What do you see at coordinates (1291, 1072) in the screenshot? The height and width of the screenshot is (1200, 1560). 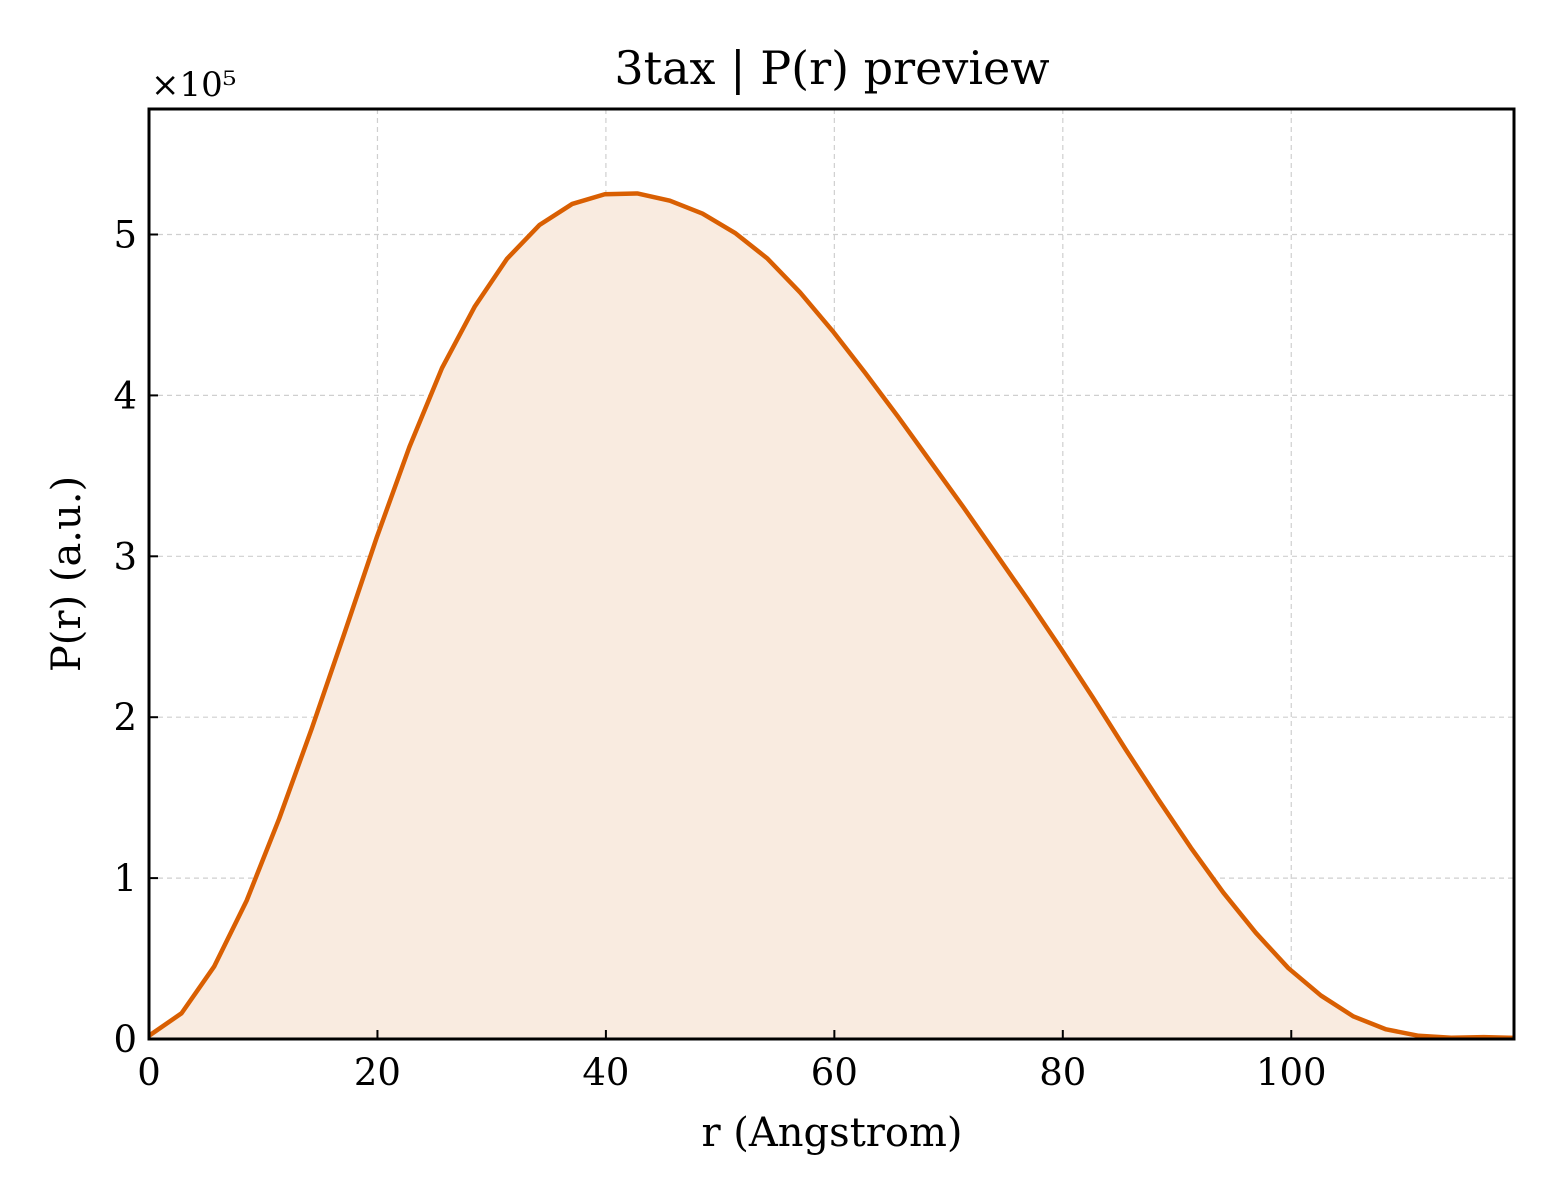 I see `x-tick-label: 100` at bounding box center [1291, 1072].